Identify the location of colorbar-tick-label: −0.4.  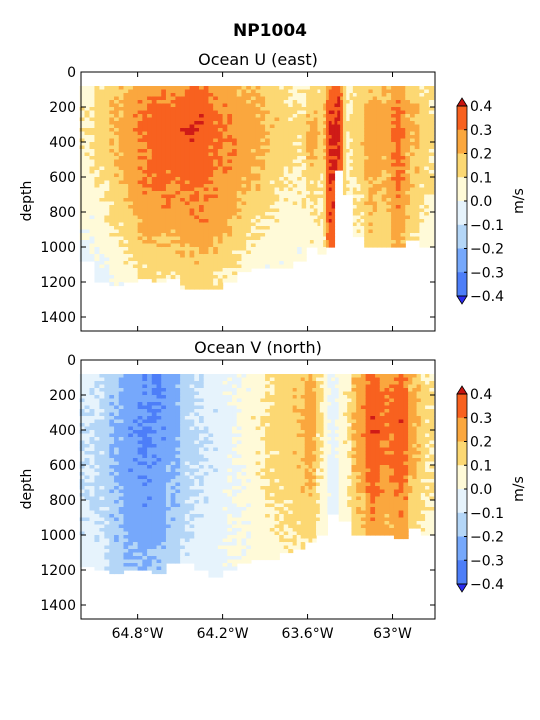
(487, 297).